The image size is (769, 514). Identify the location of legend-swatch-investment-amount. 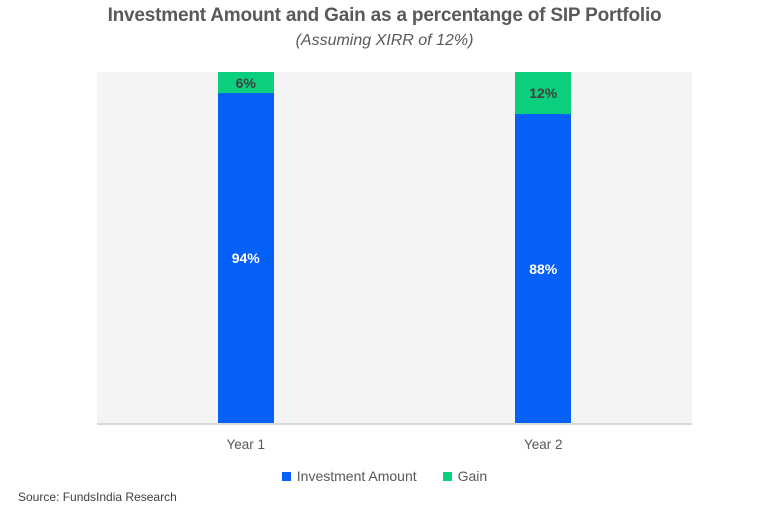
(286, 476).